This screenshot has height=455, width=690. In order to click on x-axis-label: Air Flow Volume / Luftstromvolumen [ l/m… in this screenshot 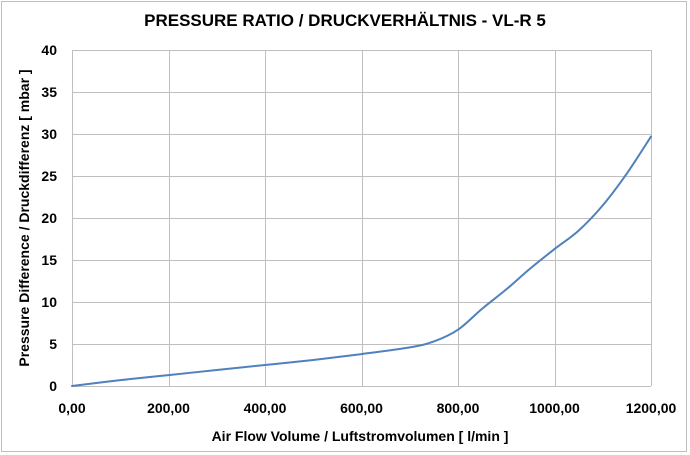, I will do `click(360, 436)`.